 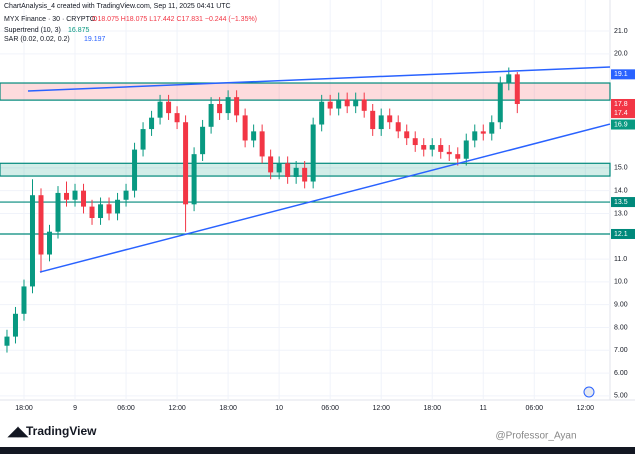 I want to click on y-tick-label: 5.00, so click(x=621, y=396).